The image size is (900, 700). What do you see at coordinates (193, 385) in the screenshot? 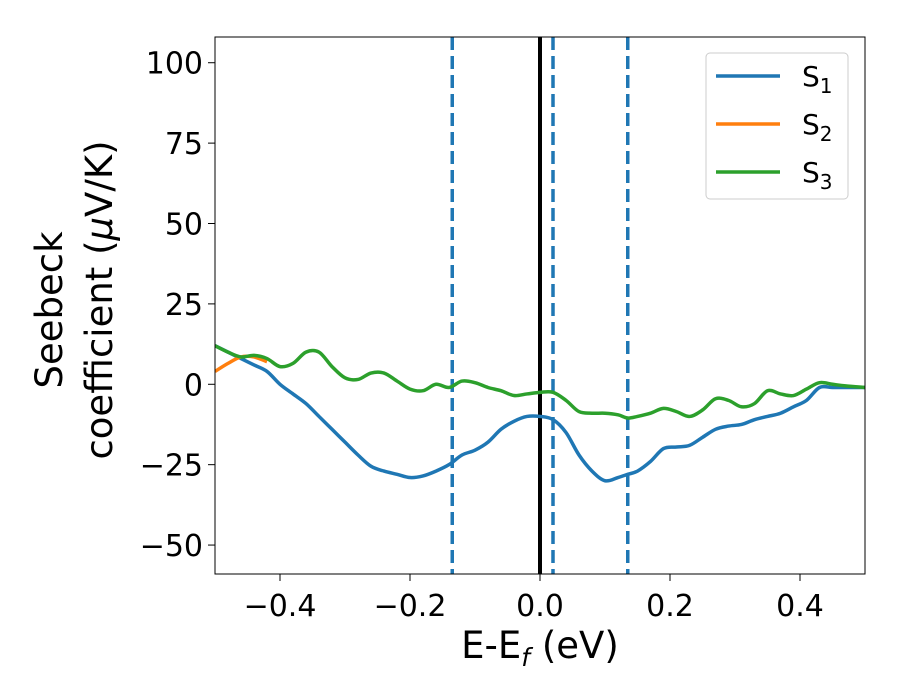
I see `y-tick-label: 0` at bounding box center [193, 385].